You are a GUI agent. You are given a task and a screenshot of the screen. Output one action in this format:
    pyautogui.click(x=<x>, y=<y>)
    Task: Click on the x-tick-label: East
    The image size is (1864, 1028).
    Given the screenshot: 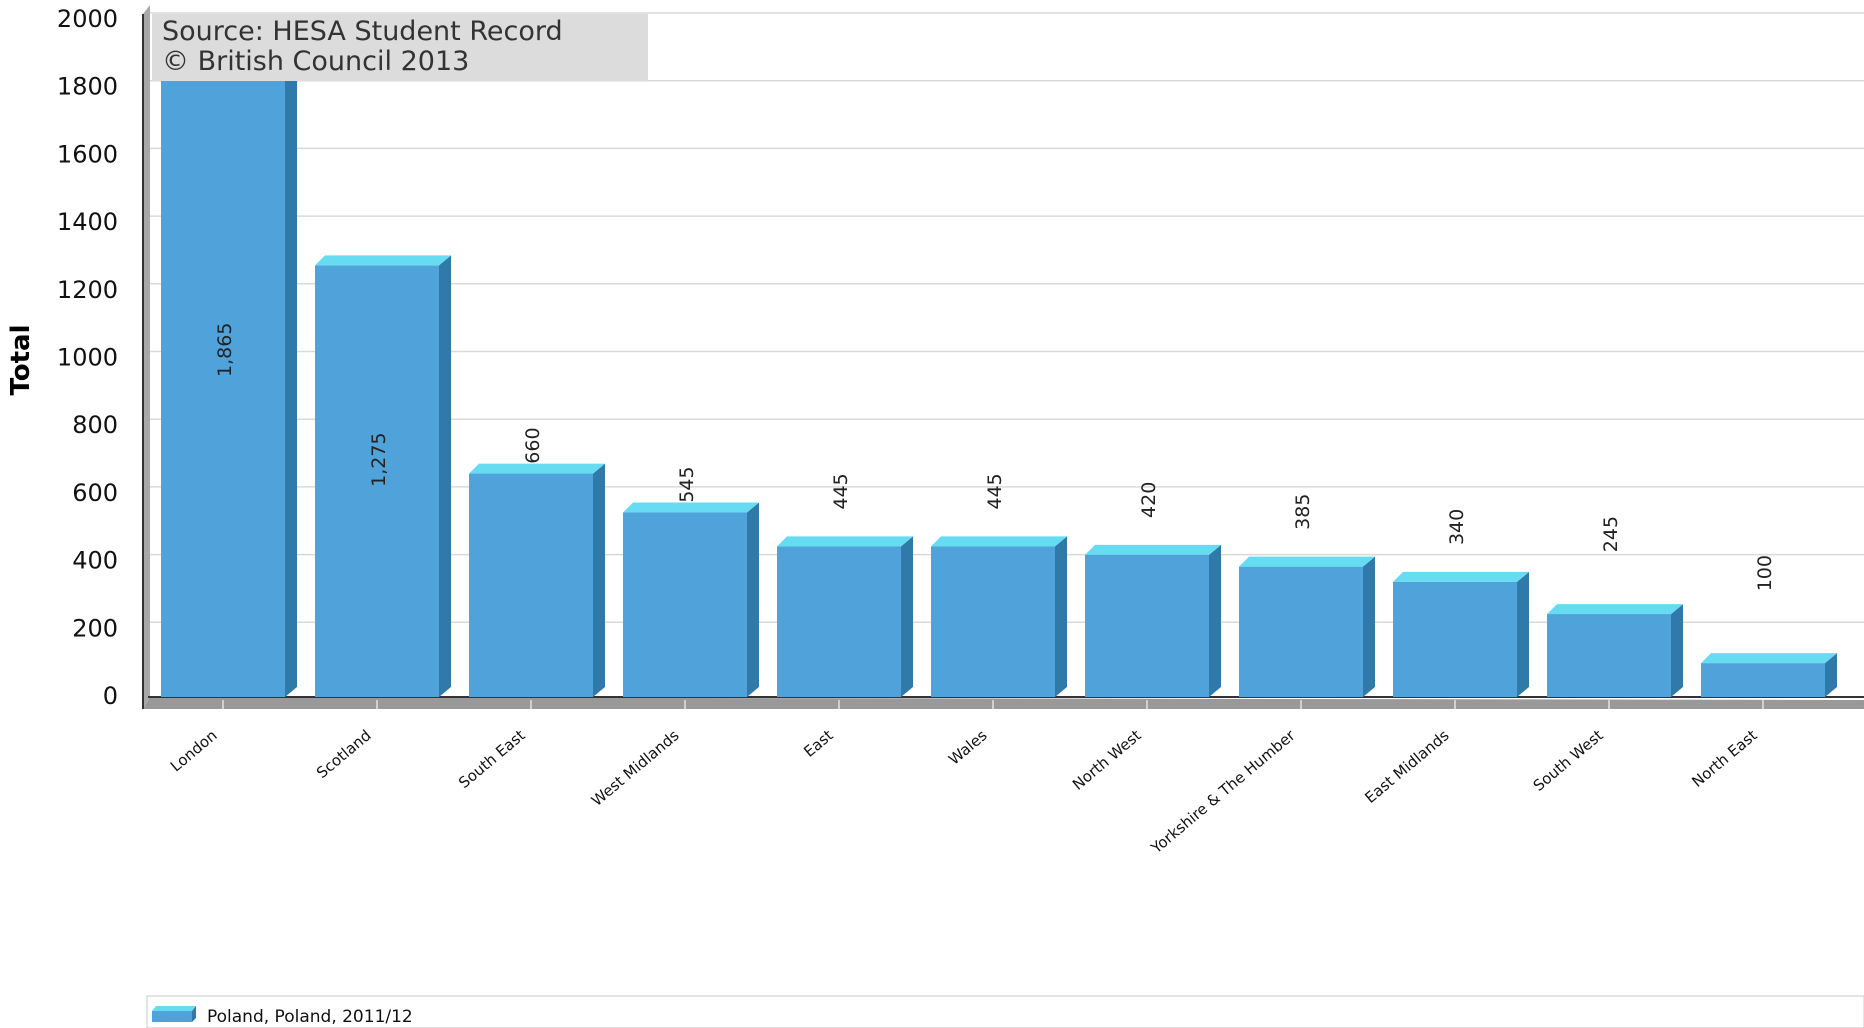 What is the action you would take?
    pyautogui.click(x=818, y=743)
    